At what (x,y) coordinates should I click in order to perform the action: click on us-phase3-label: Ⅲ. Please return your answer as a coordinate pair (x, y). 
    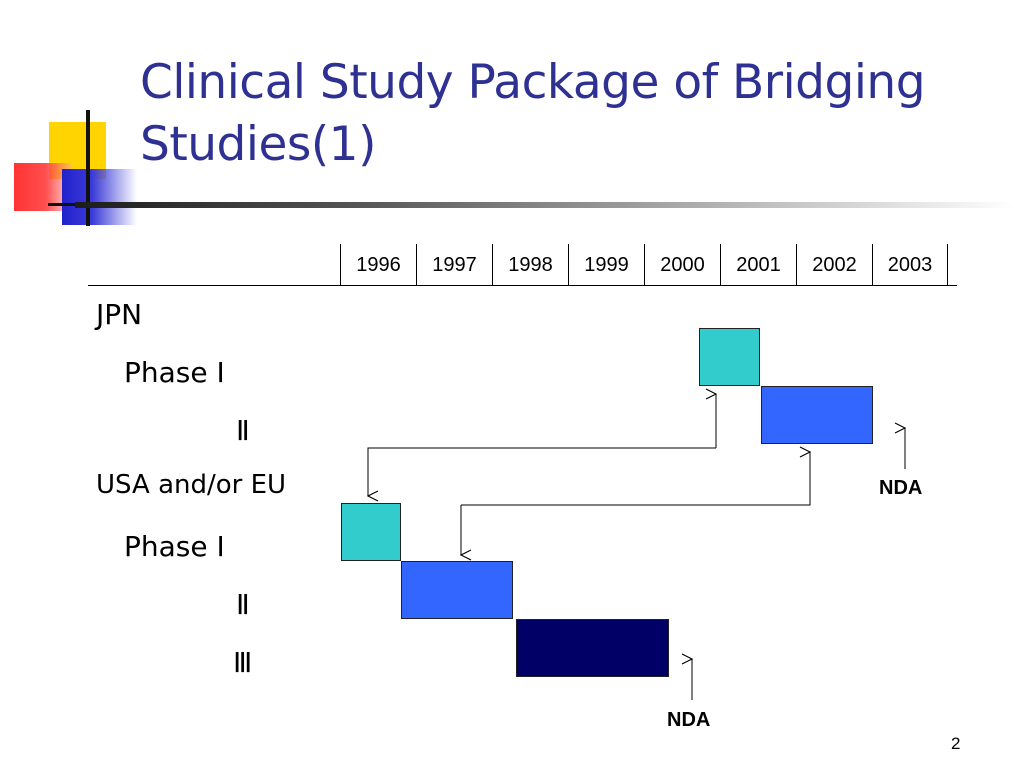
    Looking at the image, I should click on (243, 662).